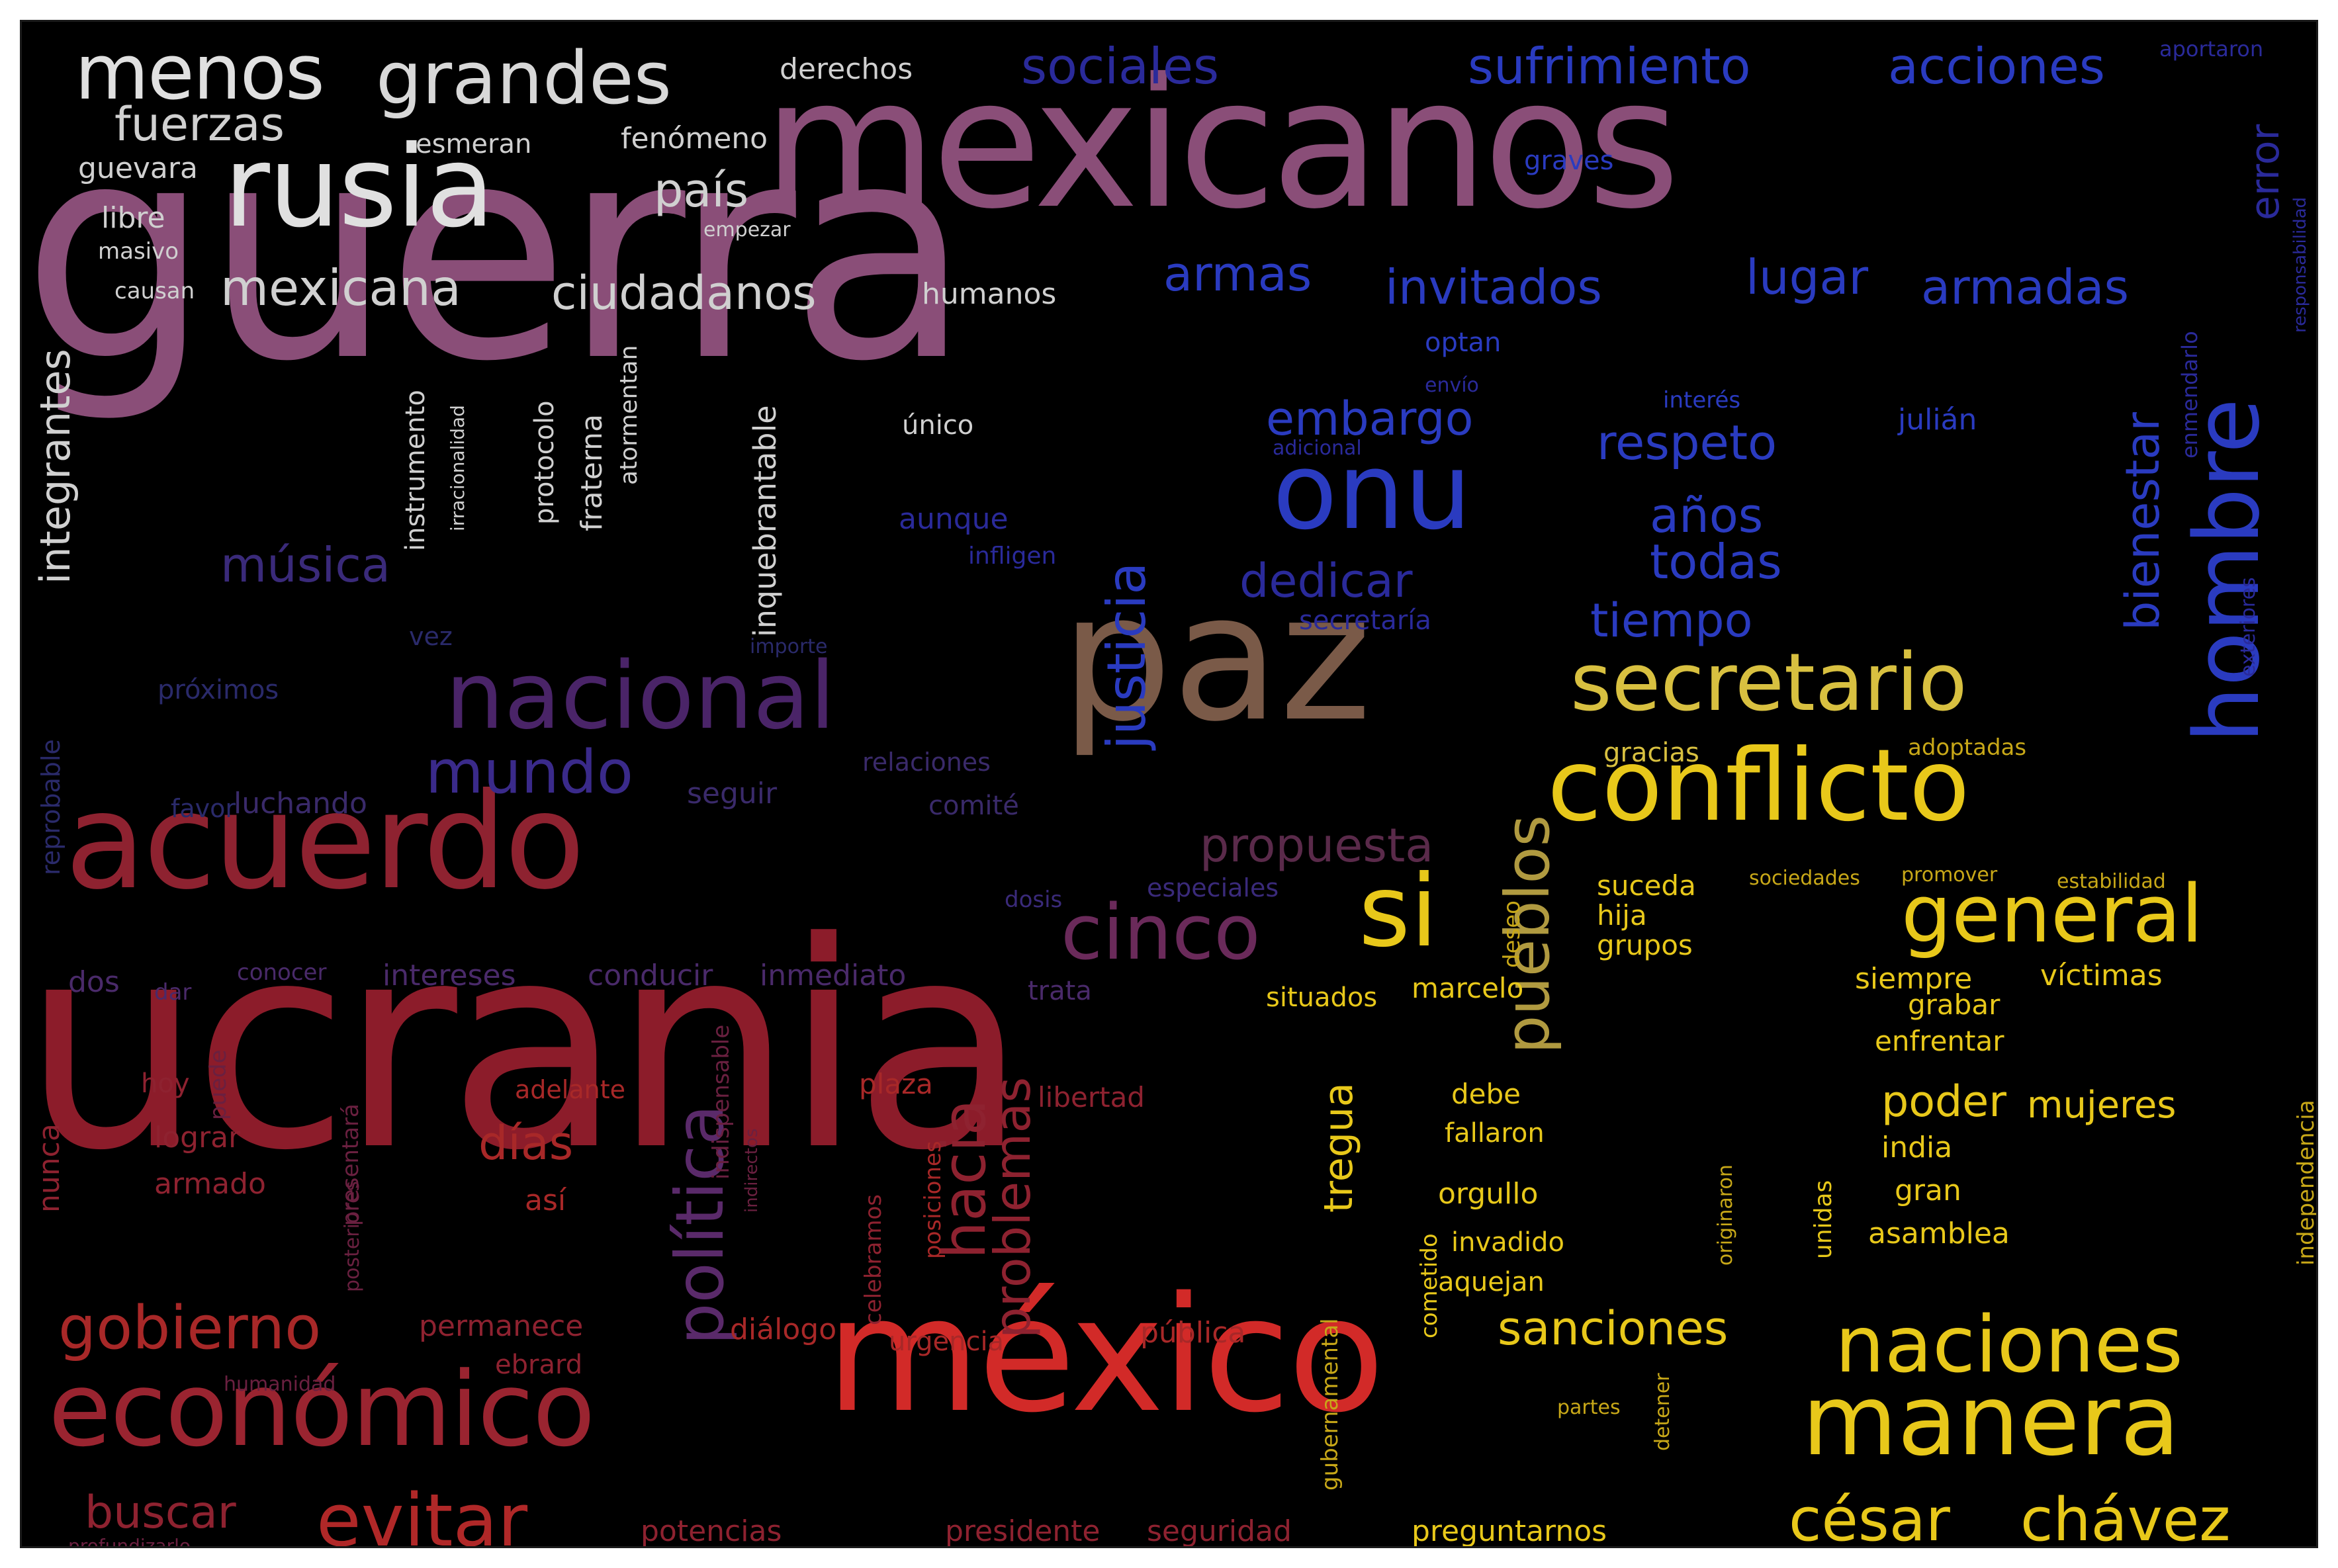  I want to click on word: guerra, so click(497, 254).